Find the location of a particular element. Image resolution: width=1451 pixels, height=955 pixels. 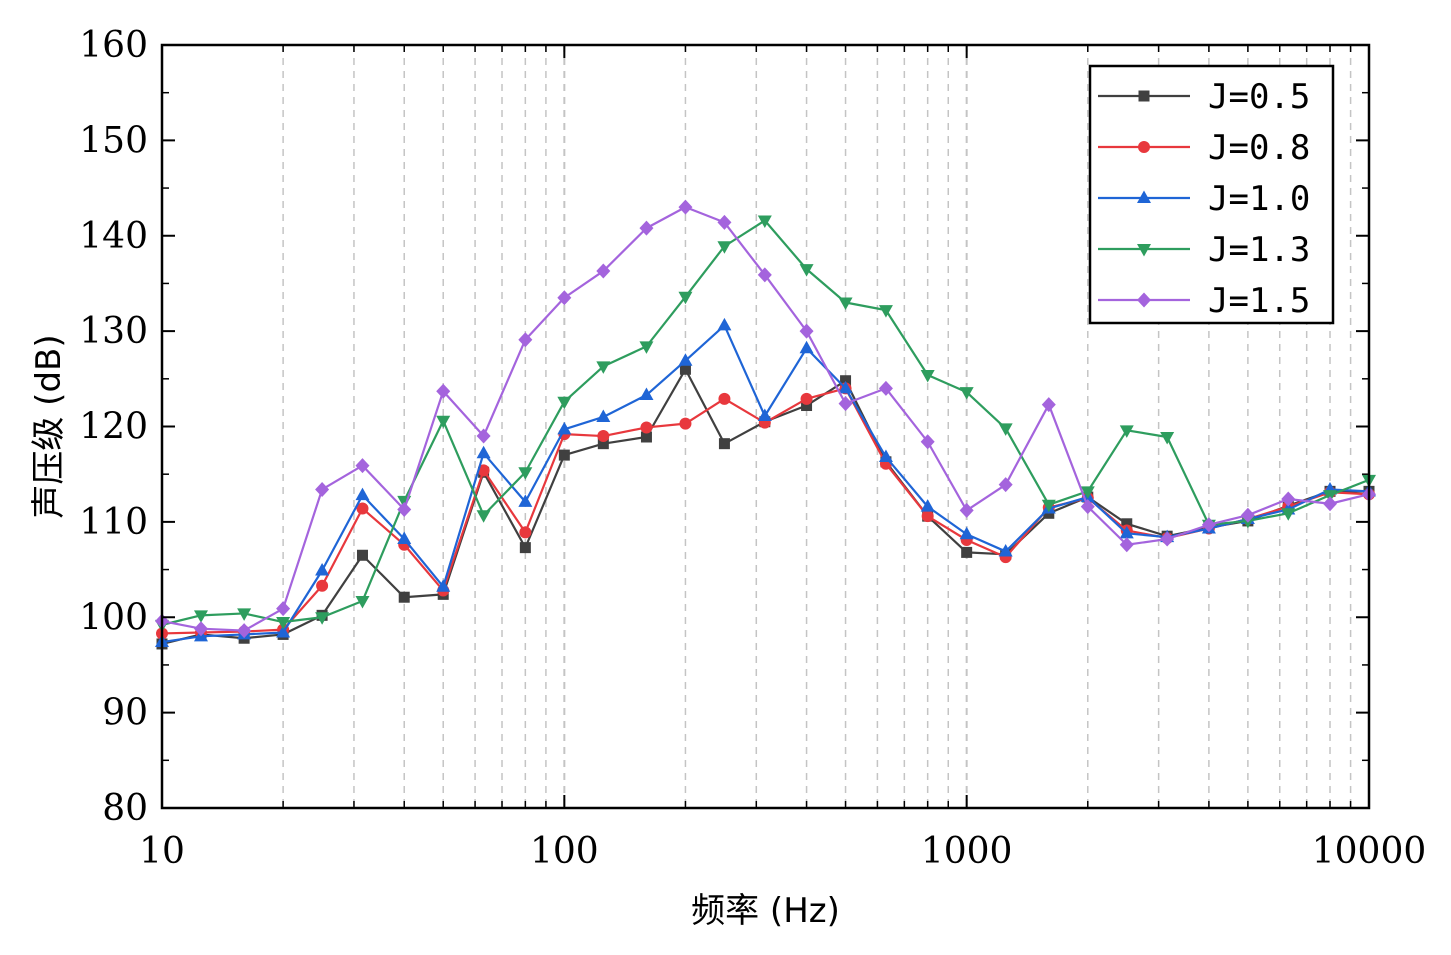

legend-entry: J=1.0 is located at coordinates (1204, 199).